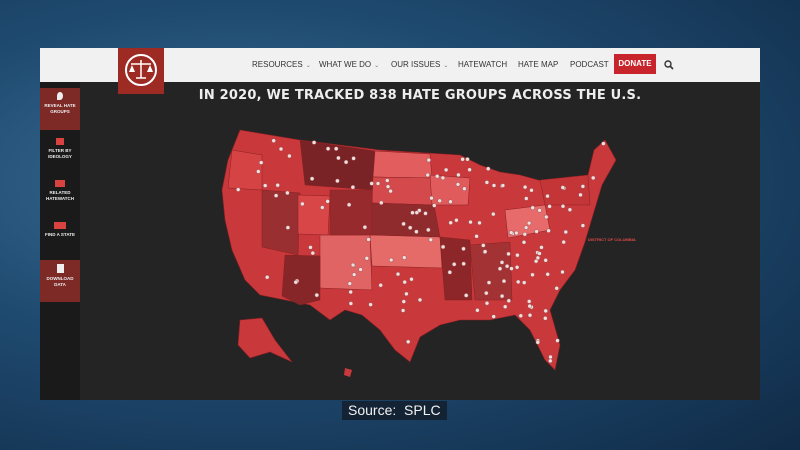  I want to click on nav-link: HATEWATCH, so click(483, 64).